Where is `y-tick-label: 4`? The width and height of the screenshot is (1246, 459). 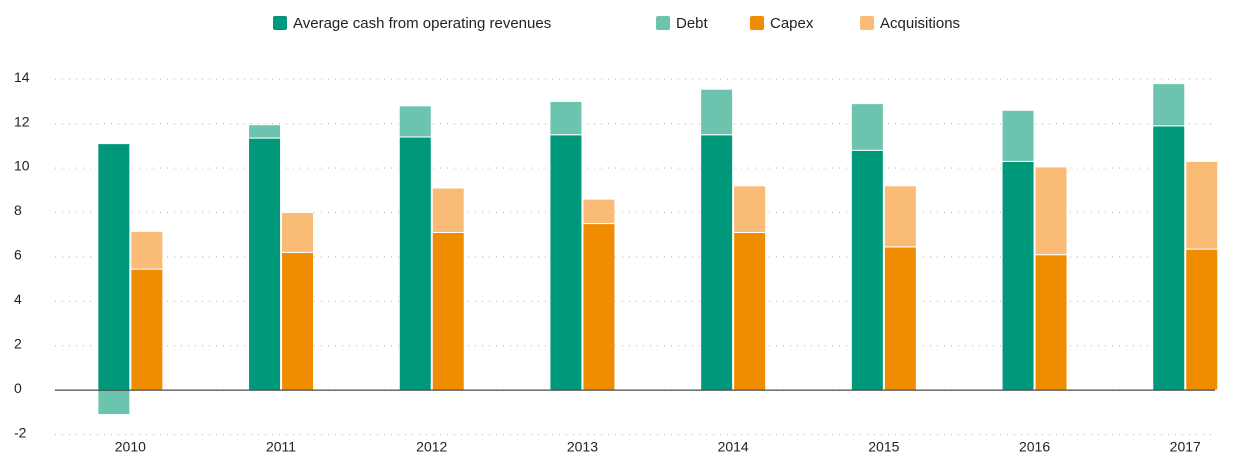
y-tick-label: 4 is located at coordinates (18, 299).